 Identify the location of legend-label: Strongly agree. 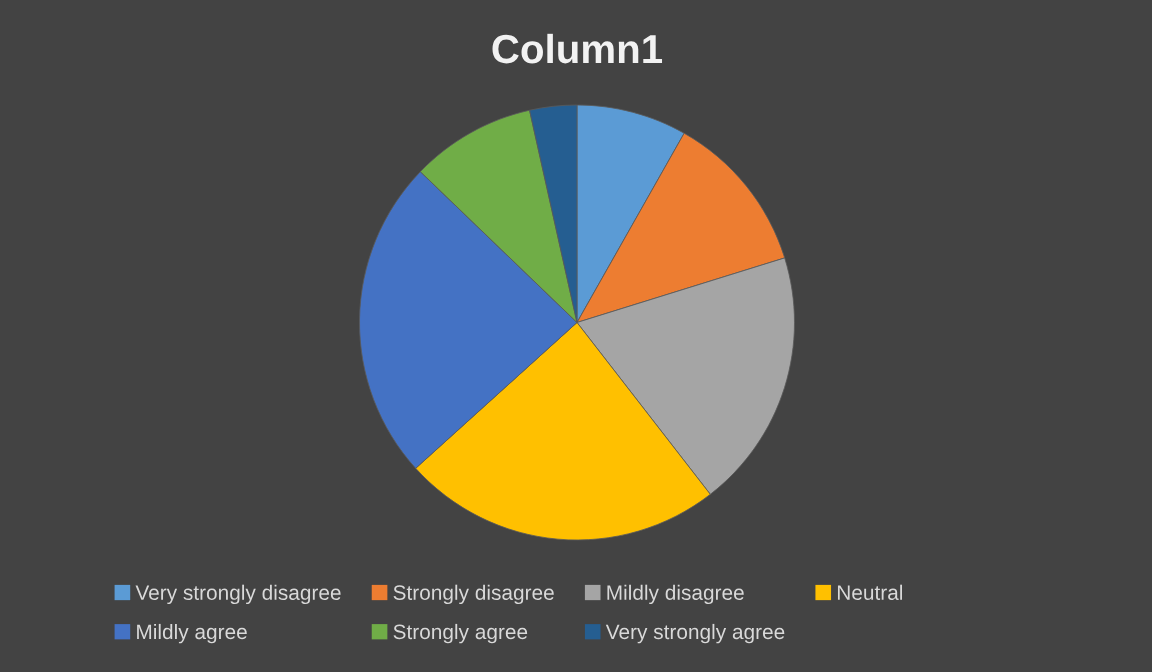
(460, 633).